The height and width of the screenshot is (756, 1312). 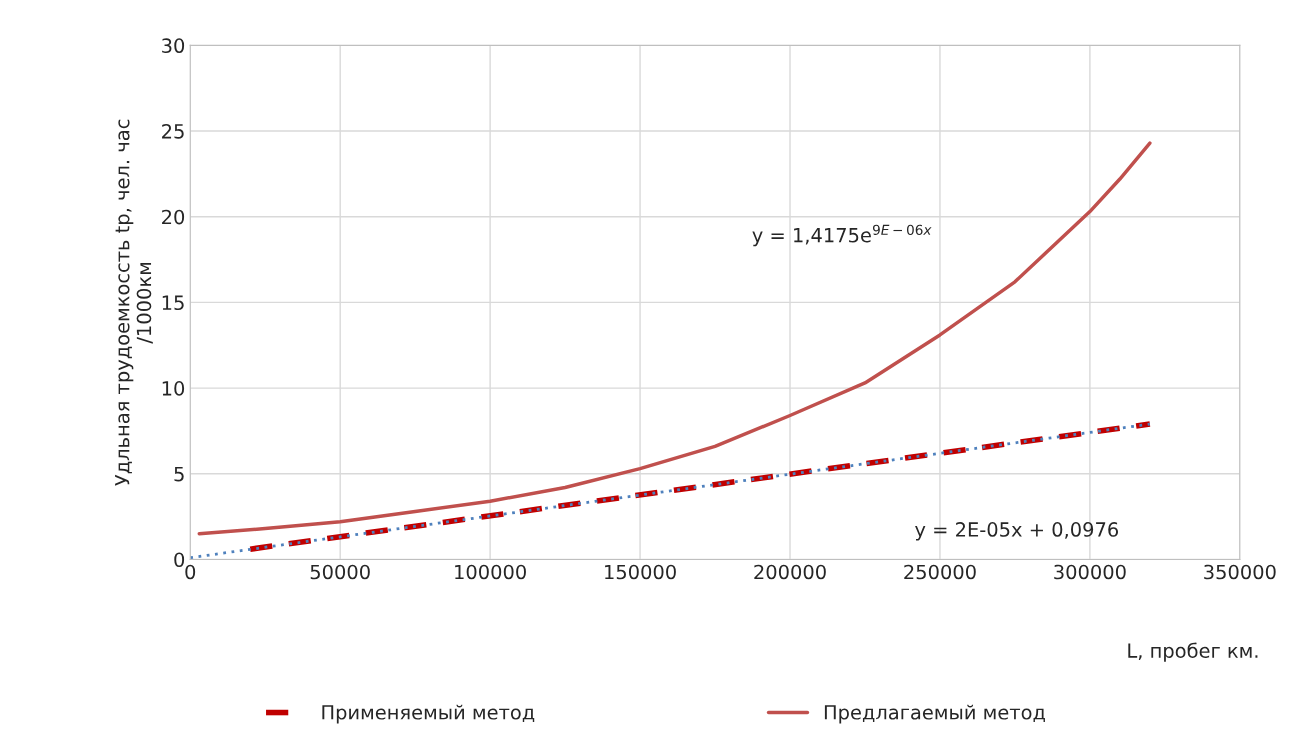 I want to click on y-tick-label: 25, so click(x=173, y=131).